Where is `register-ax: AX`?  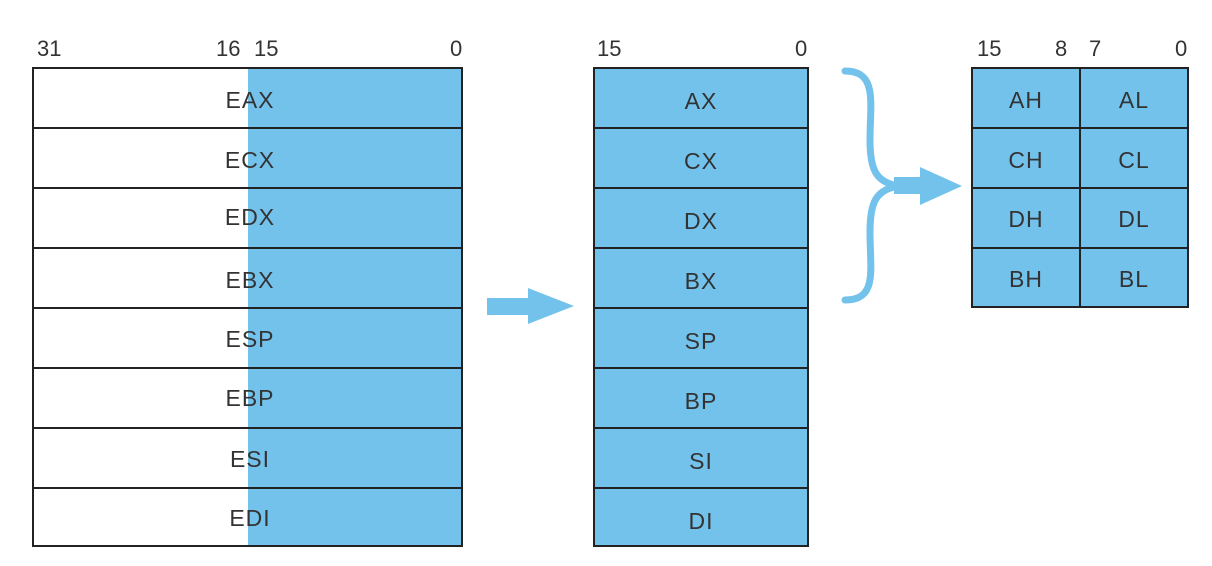 register-ax: AX is located at coordinates (701, 101).